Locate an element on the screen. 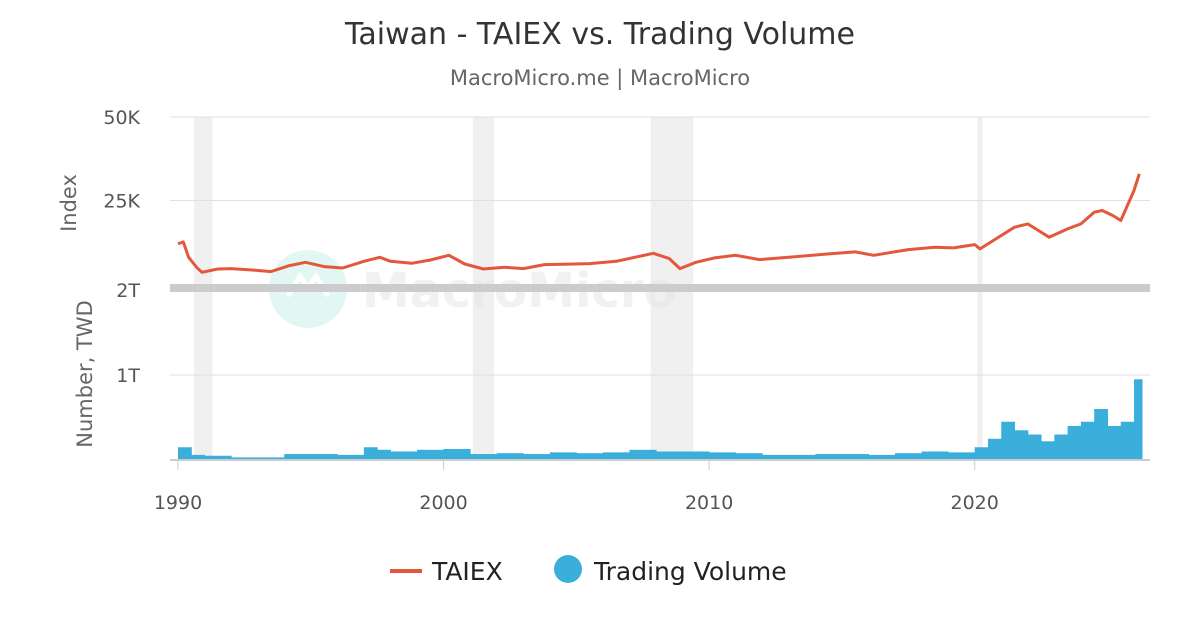 This screenshot has width=1200, height=630. x-tick-label-1: 2000 is located at coordinates (443, 503).